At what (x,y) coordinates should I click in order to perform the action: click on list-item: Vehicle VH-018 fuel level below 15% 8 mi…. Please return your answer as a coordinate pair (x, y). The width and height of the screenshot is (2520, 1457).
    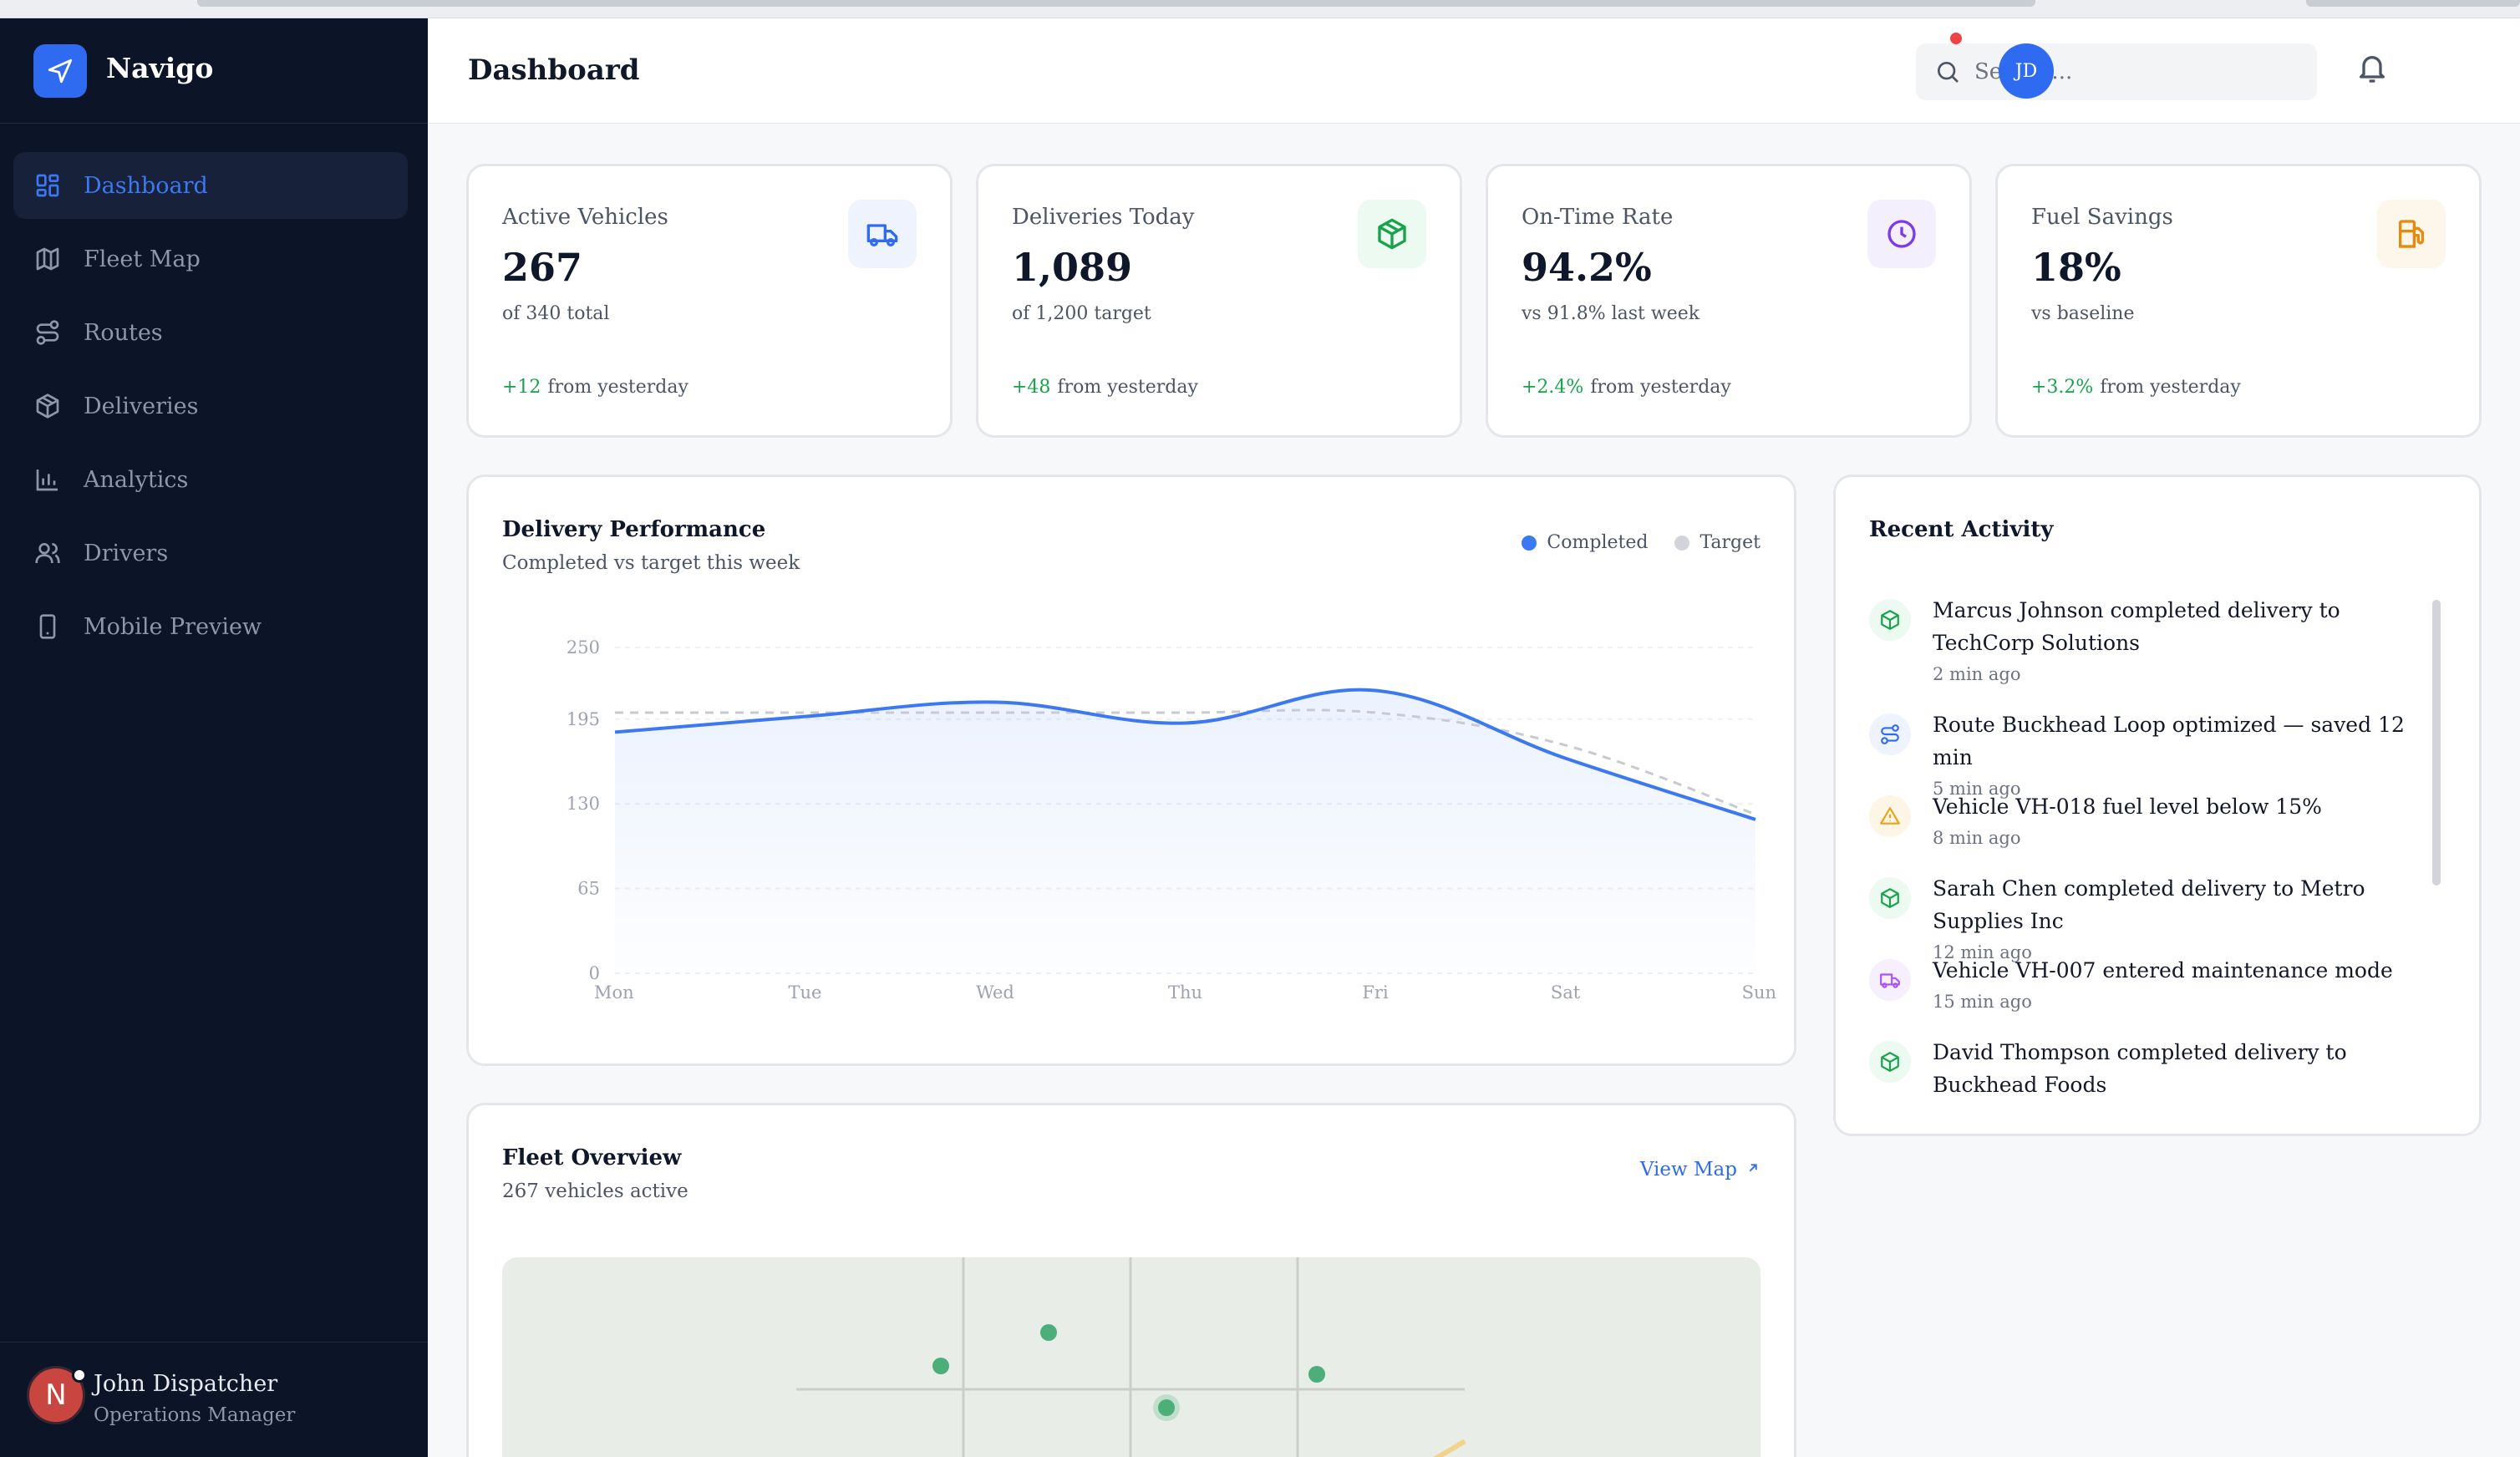
    Looking at the image, I should click on (2161, 831).